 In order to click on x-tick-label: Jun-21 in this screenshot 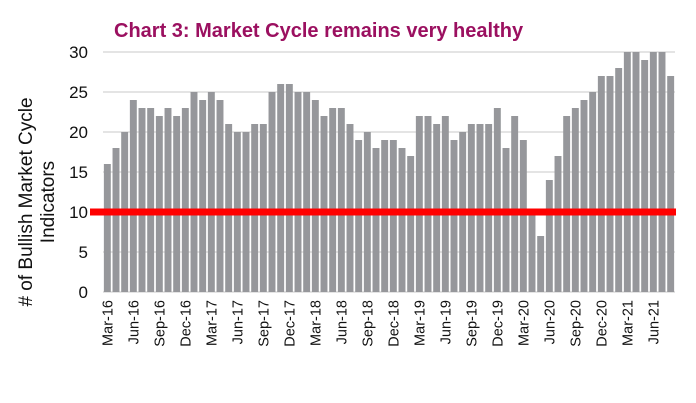, I will do `click(654, 322)`.